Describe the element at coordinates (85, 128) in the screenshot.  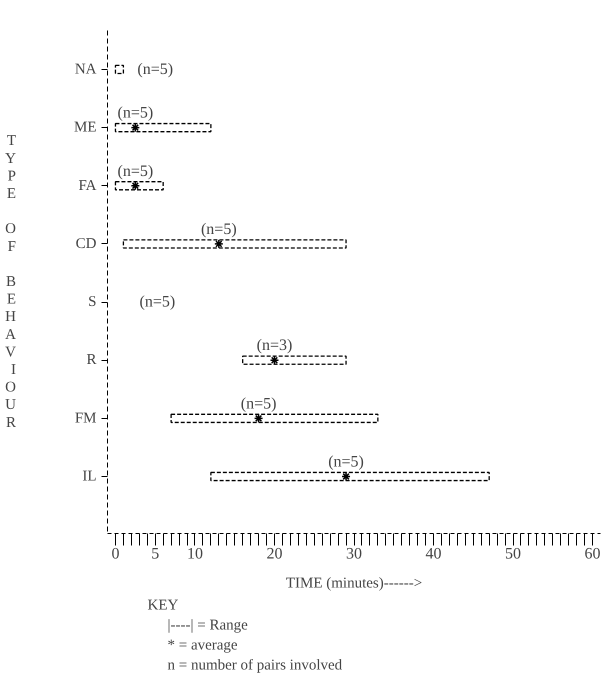
I see `y-tick-label: ME` at that location.